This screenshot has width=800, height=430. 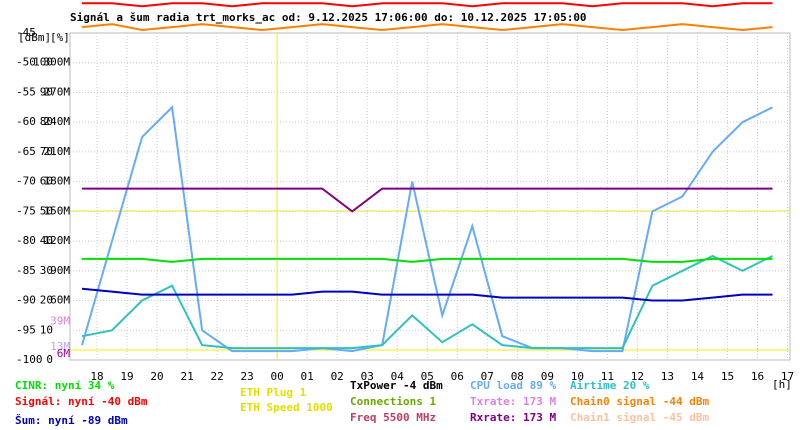 What do you see at coordinates (337, 376) in the screenshot?
I see `x-tick-label: 02` at bounding box center [337, 376].